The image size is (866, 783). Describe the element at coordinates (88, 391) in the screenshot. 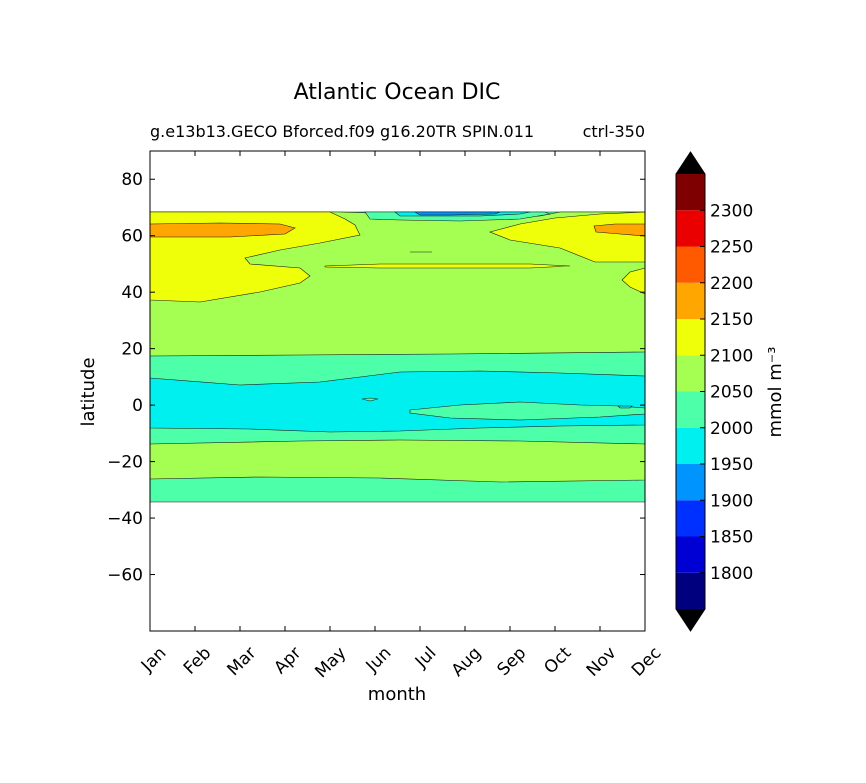

I see `y-axis-label: latitude` at that location.